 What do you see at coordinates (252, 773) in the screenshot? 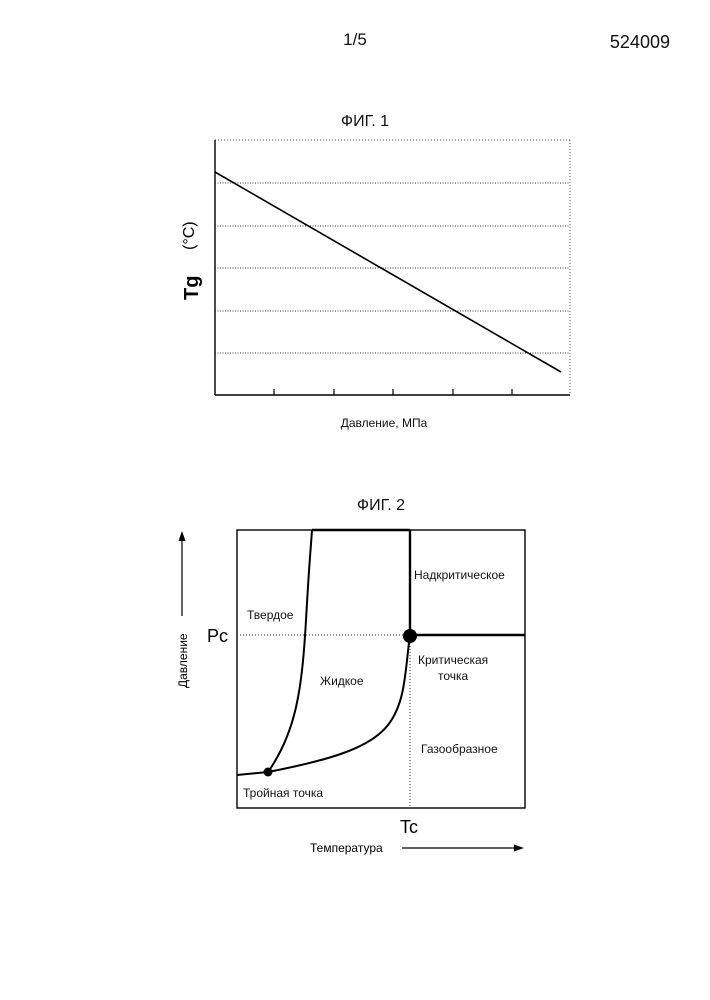
I see `figure2-sublimation-curve` at bounding box center [252, 773].